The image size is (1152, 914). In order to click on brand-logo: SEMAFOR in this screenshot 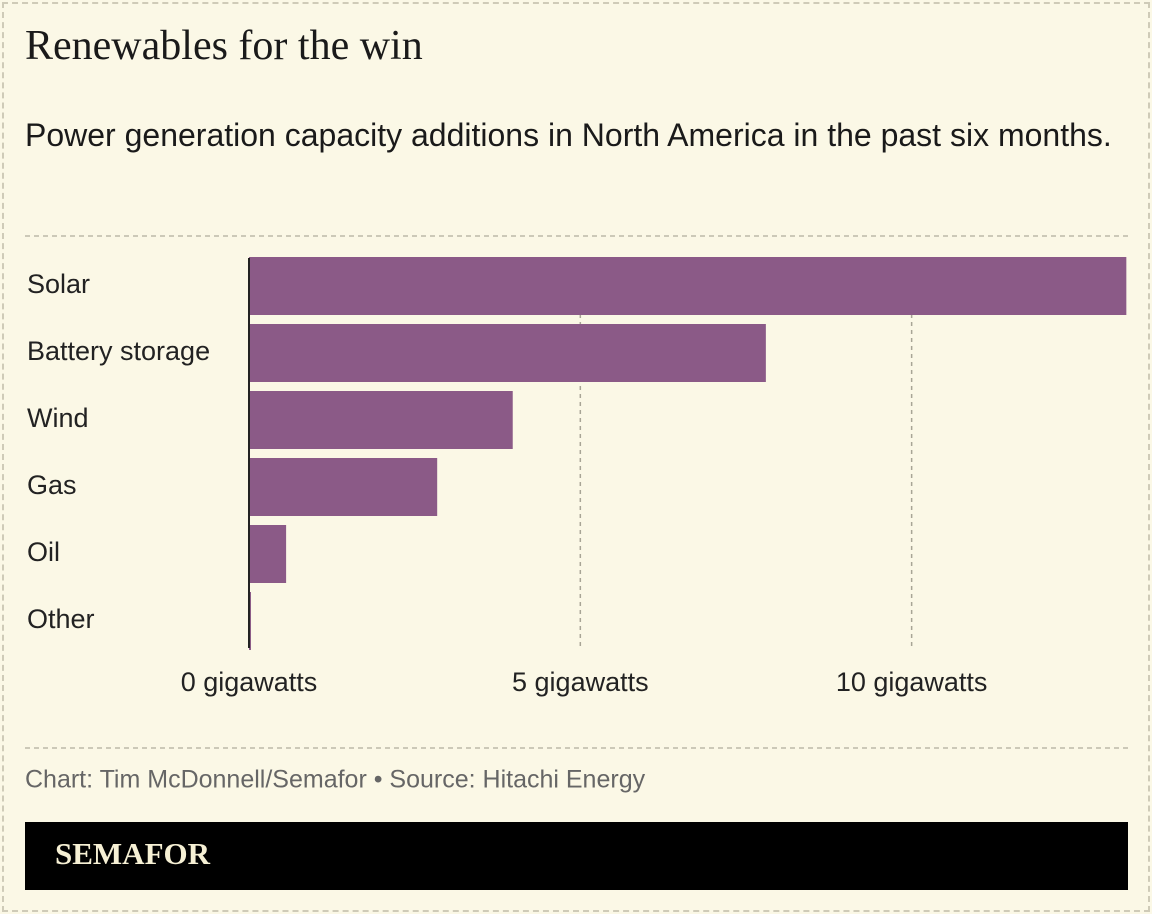, I will do `click(133, 853)`.